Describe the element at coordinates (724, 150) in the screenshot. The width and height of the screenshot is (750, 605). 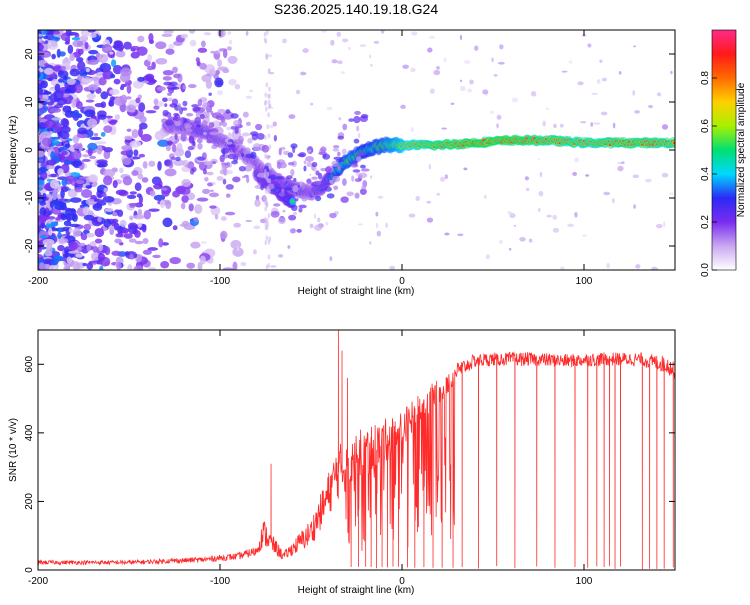
I see `colorbar-gradient` at that location.